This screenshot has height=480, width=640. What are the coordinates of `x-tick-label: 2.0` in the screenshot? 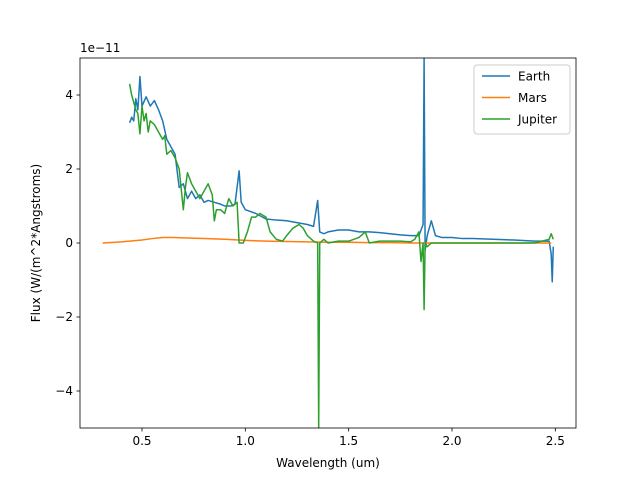 It's located at (451, 441).